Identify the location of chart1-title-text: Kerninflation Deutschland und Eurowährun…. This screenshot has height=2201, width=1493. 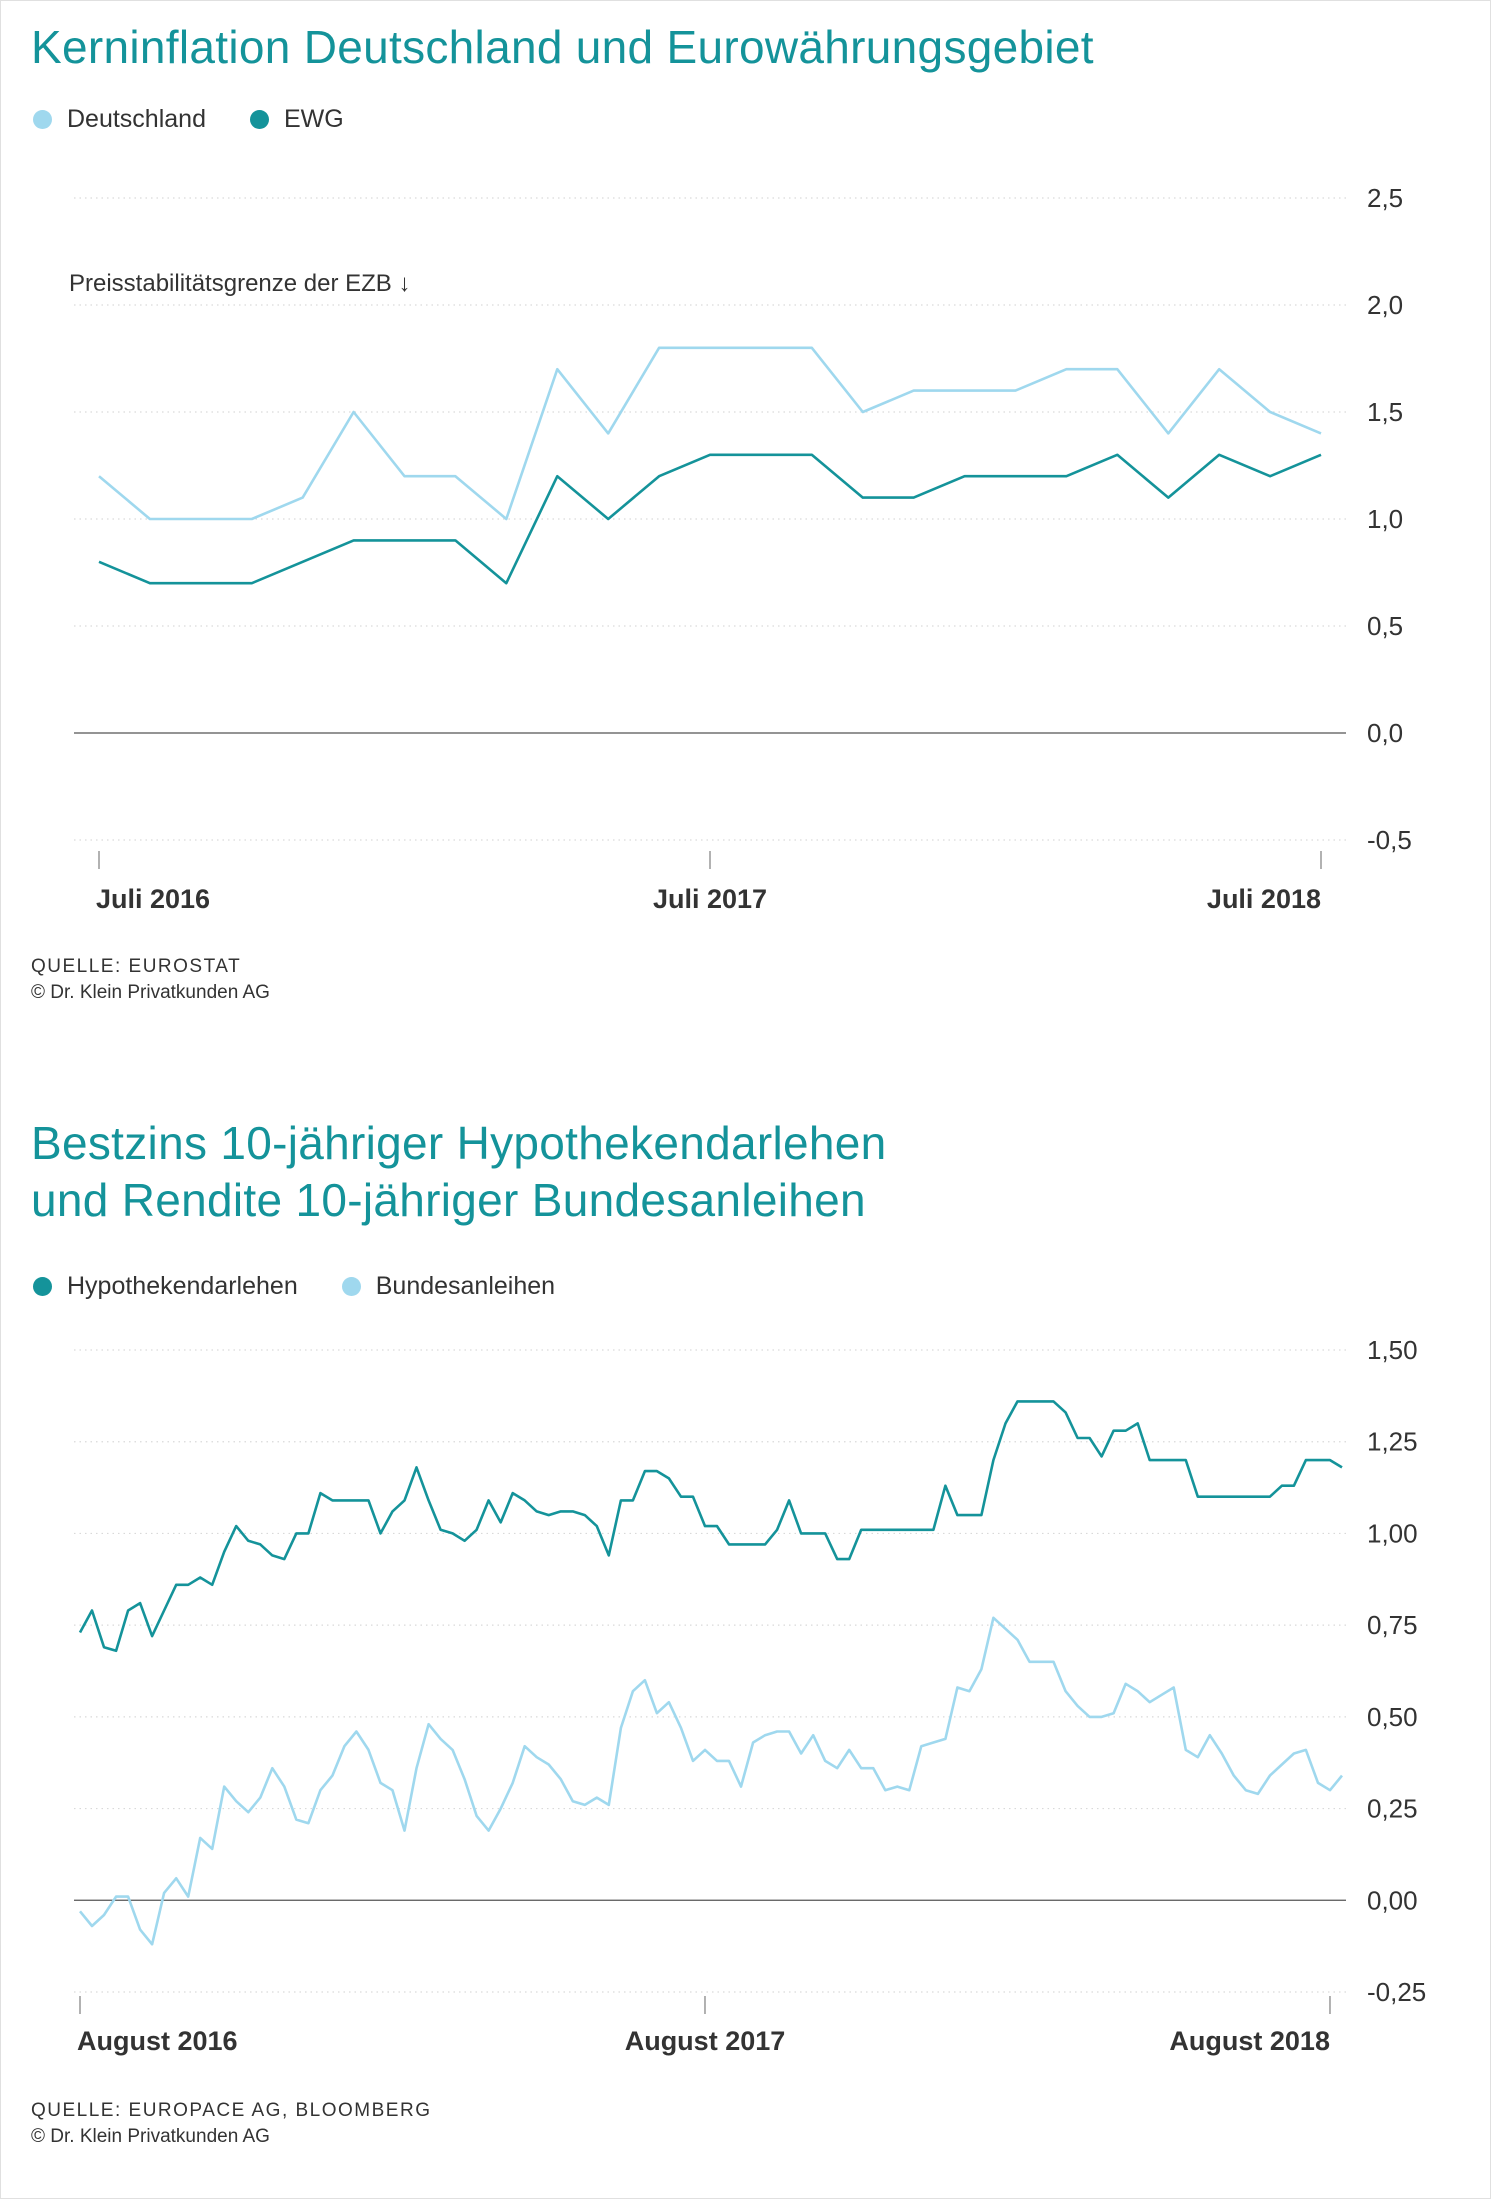
(562, 47).